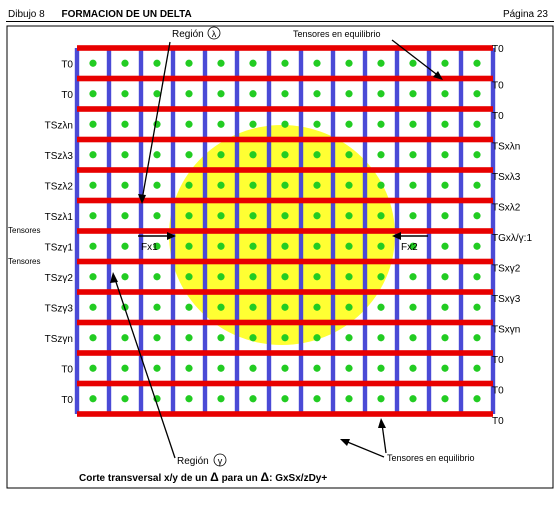  Describe the element at coordinates (506, 269) in the screenshot. I see `right-bar-label: TSxγ2` at that location.